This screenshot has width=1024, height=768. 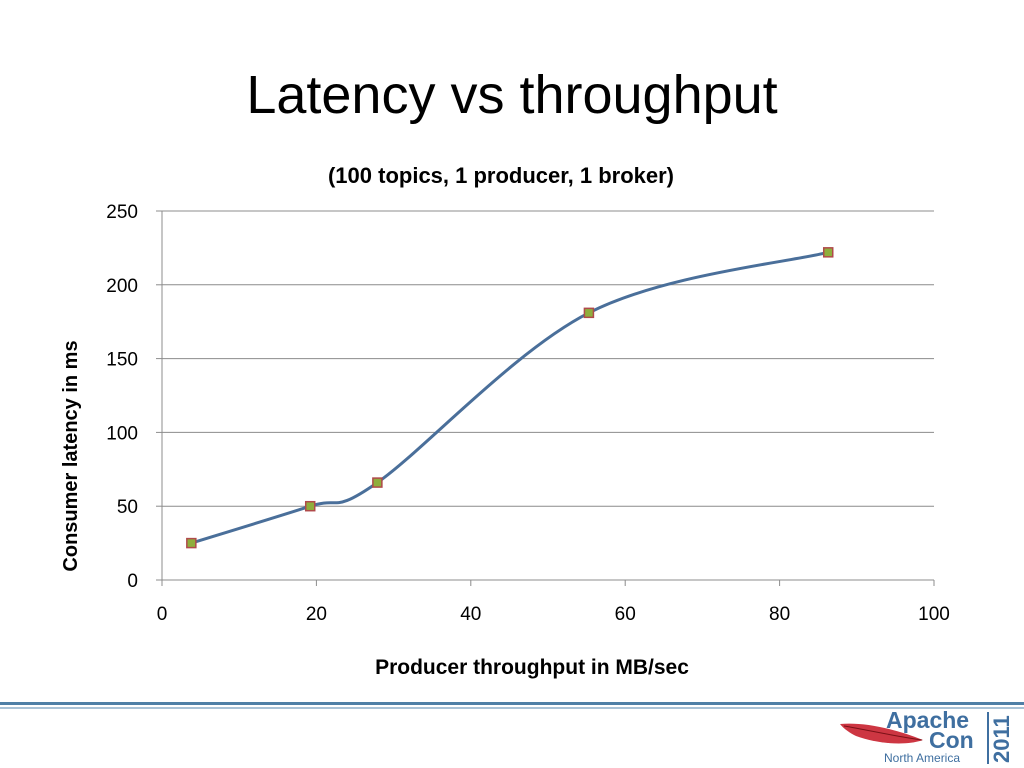 I want to click on footer-rule-secondary, so click(x=512, y=708).